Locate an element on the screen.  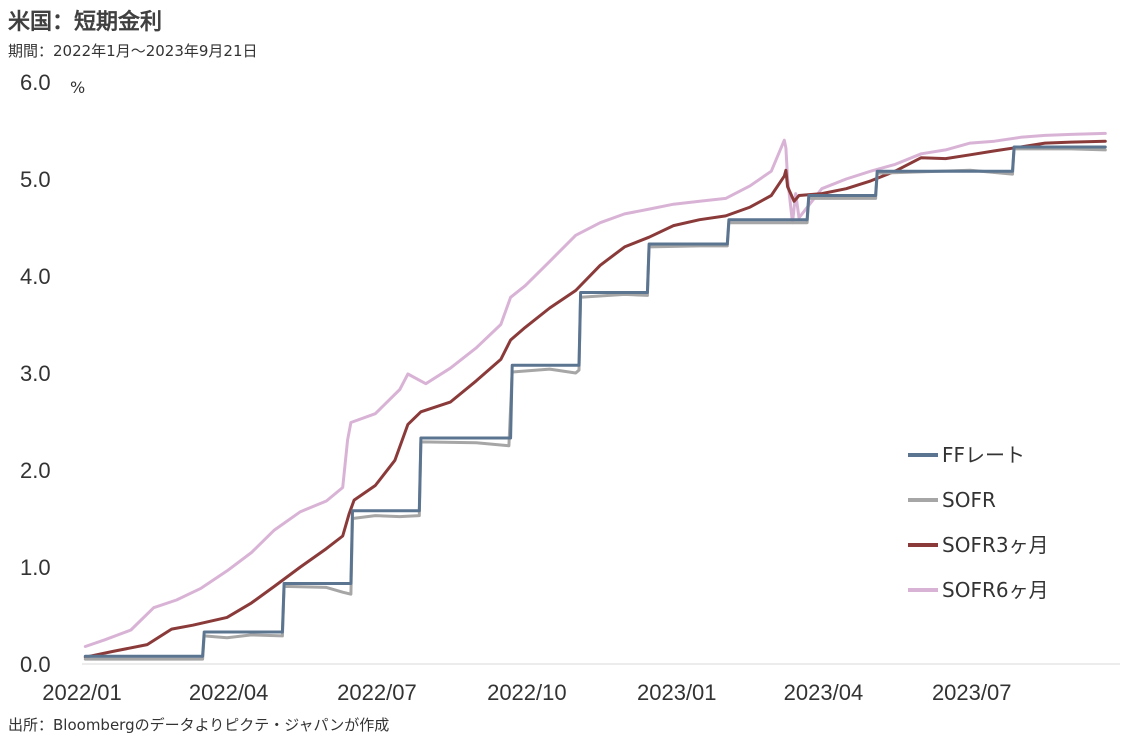
legend-label: SOFR is located at coordinates (969, 500).